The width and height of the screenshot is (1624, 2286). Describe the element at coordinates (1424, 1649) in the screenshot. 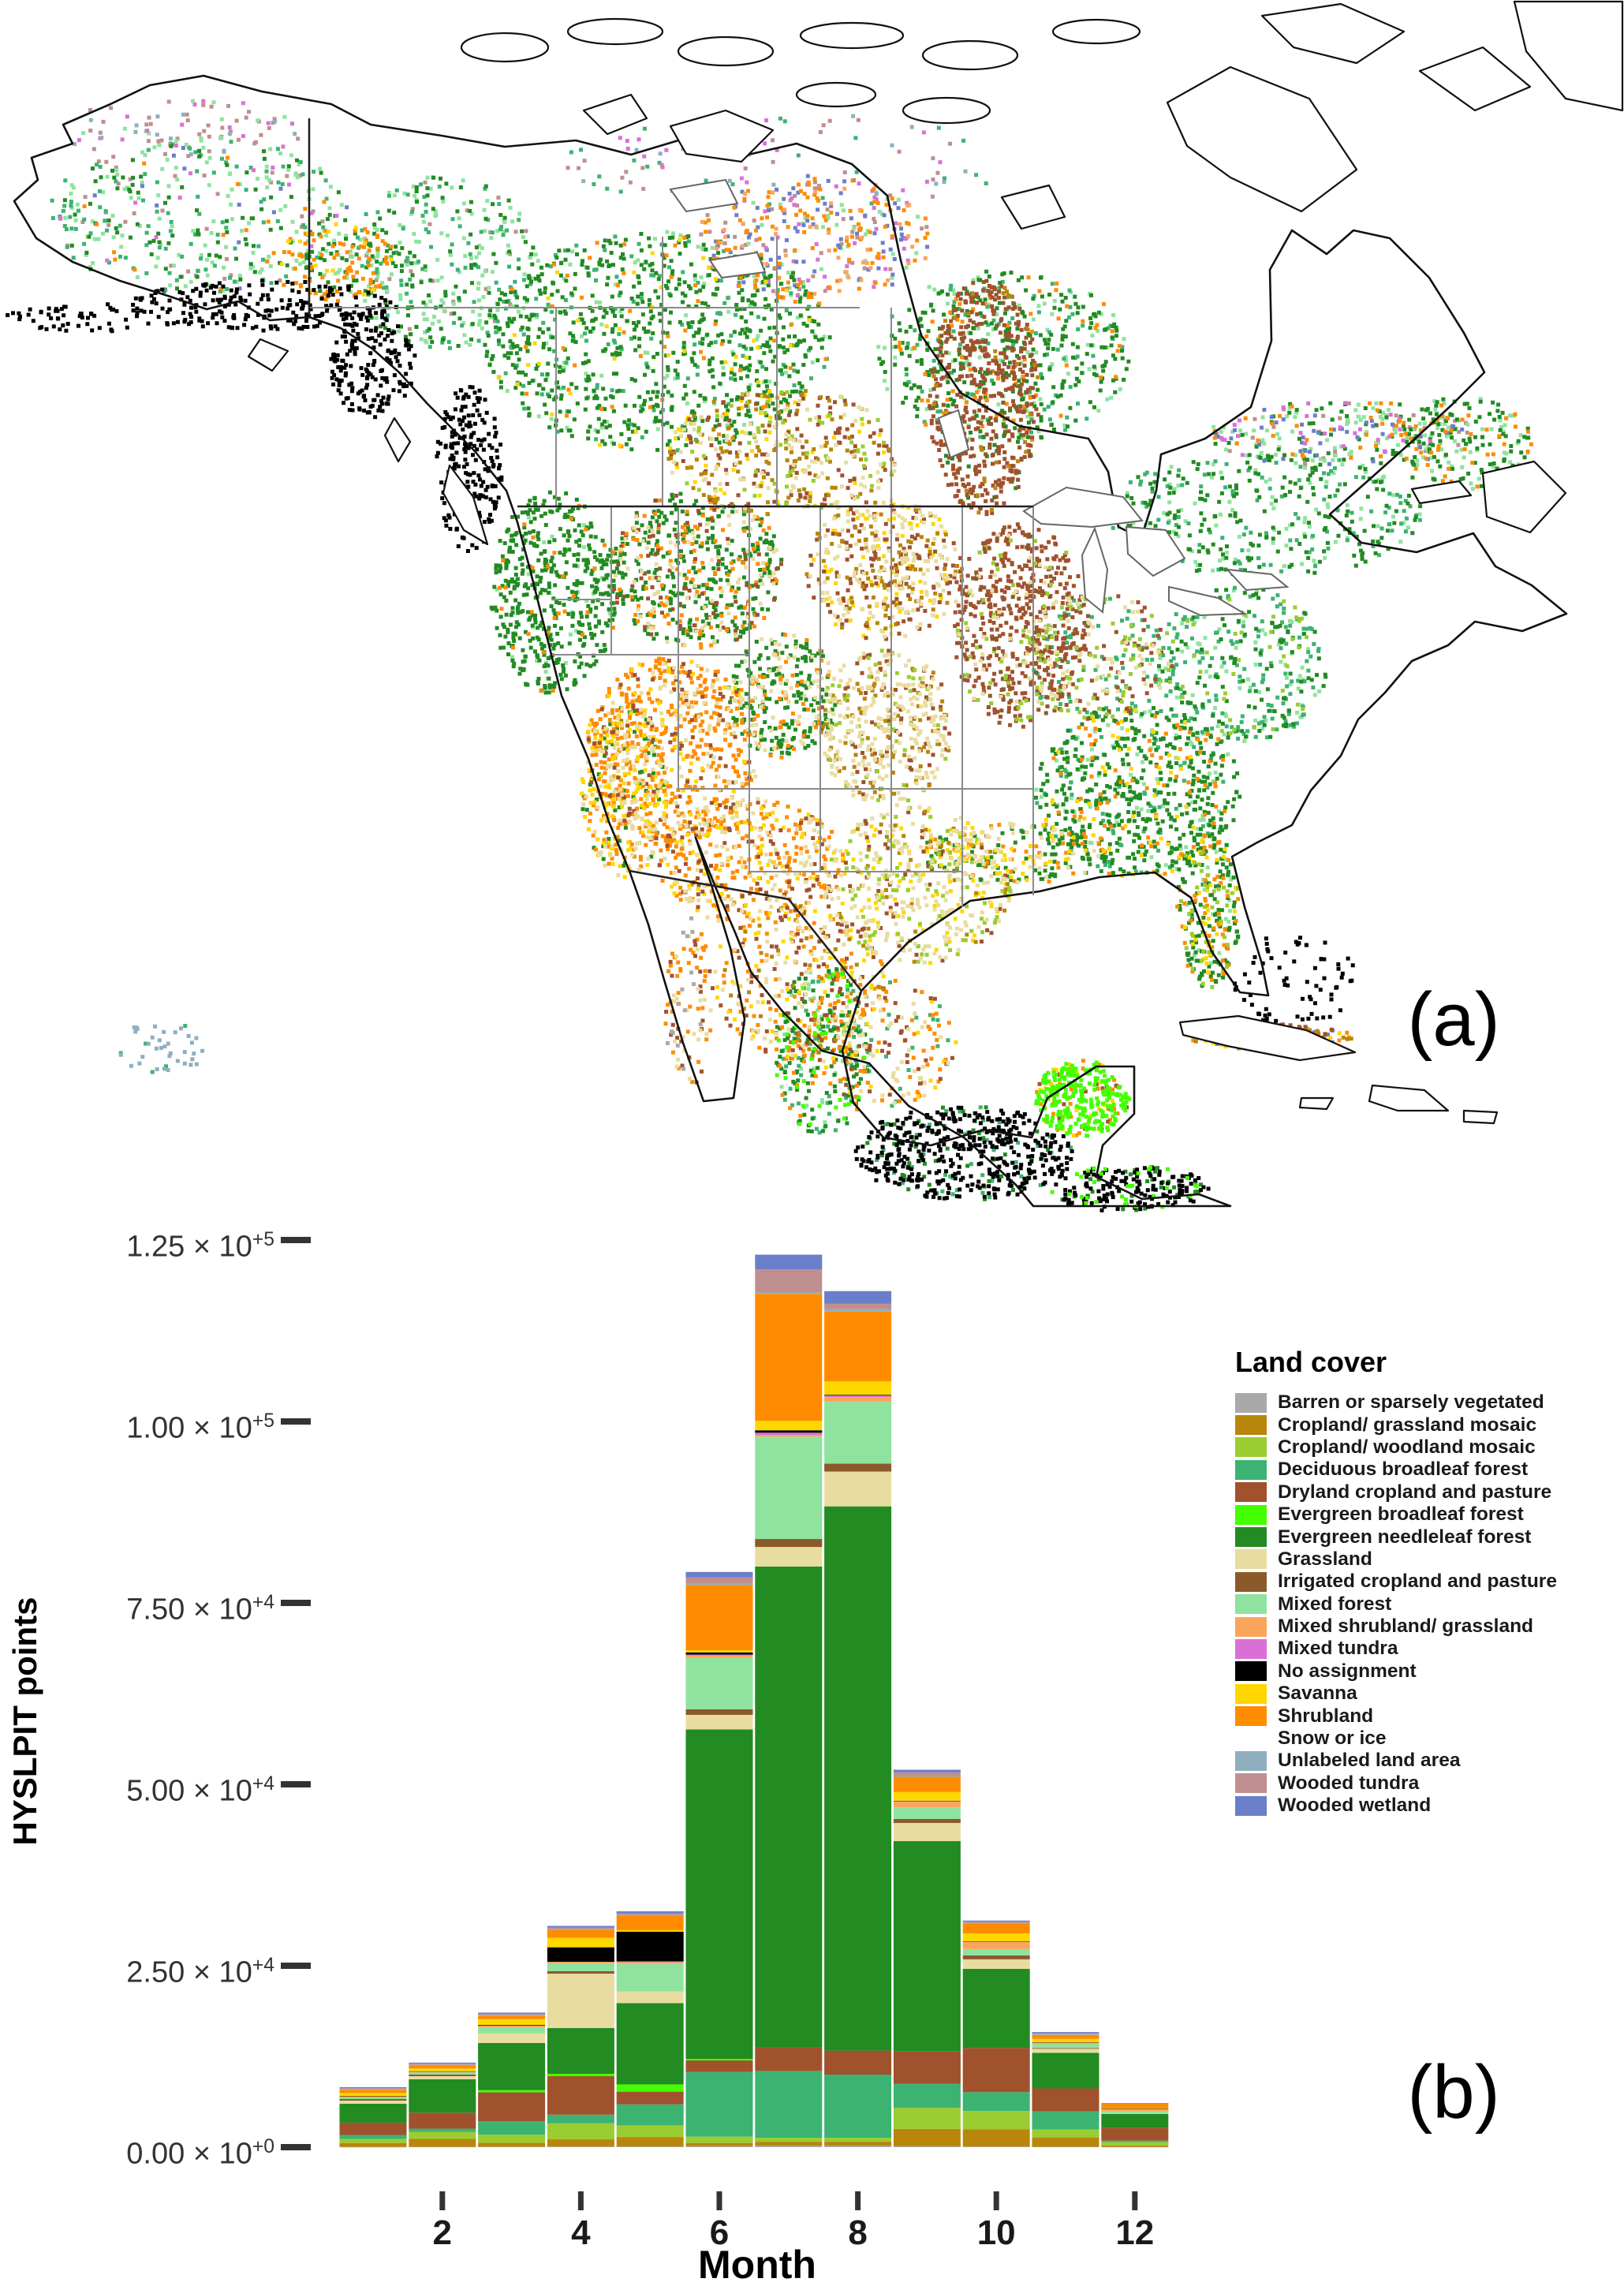

I see `legend-item: Mixed tundra` at that location.